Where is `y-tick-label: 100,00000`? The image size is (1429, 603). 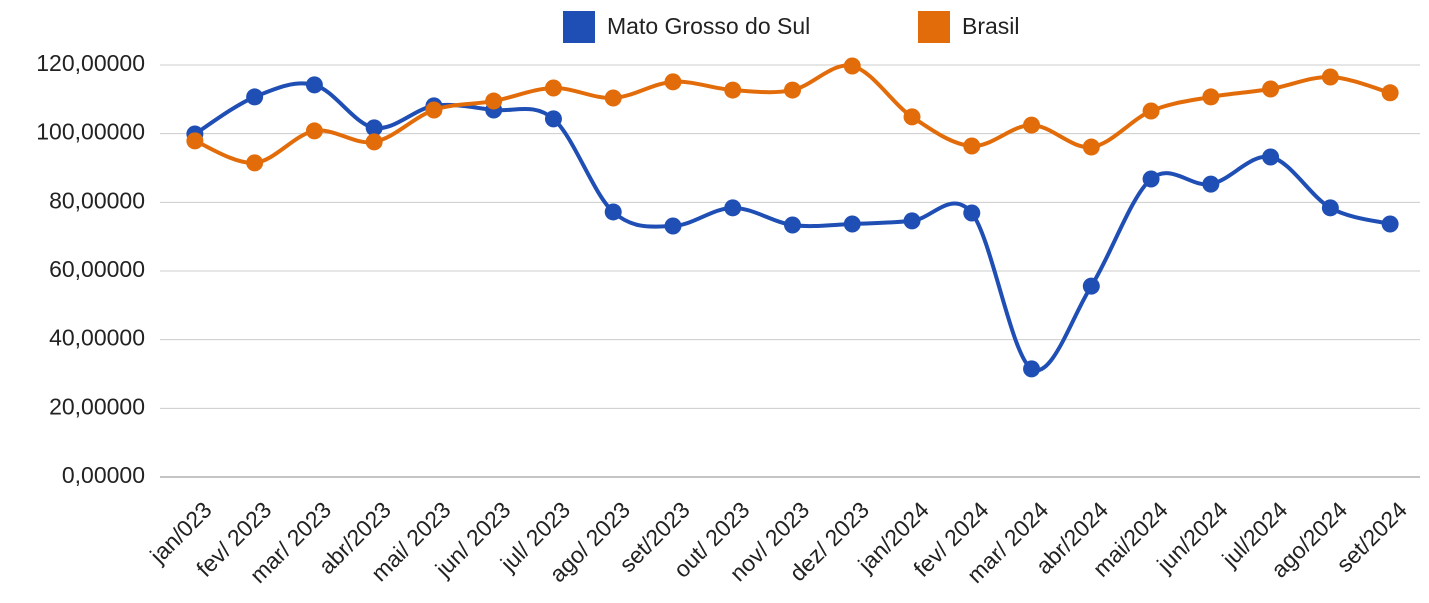
y-tick-label: 100,00000 is located at coordinates (90, 132).